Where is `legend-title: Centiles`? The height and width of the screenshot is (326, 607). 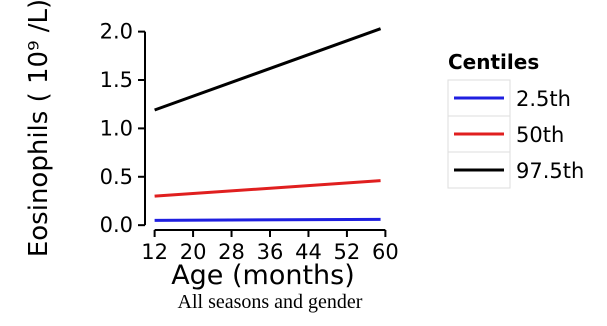 legend-title: Centiles is located at coordinates (493, 62).